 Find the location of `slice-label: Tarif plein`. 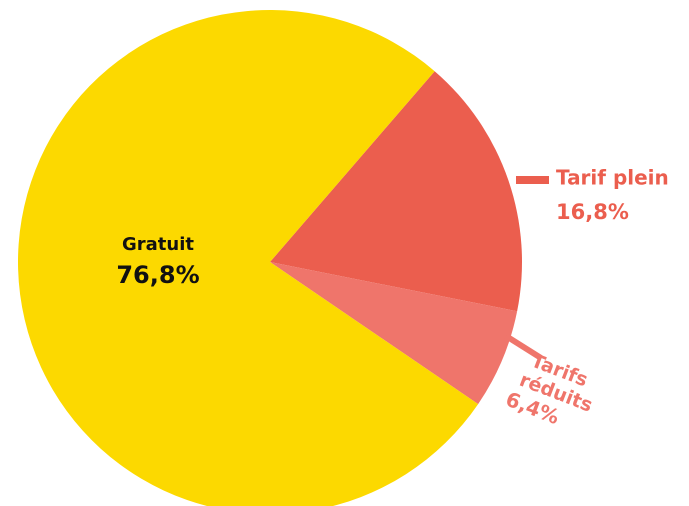

slice-label: Tarif plein is located at coordinates (612, 178).